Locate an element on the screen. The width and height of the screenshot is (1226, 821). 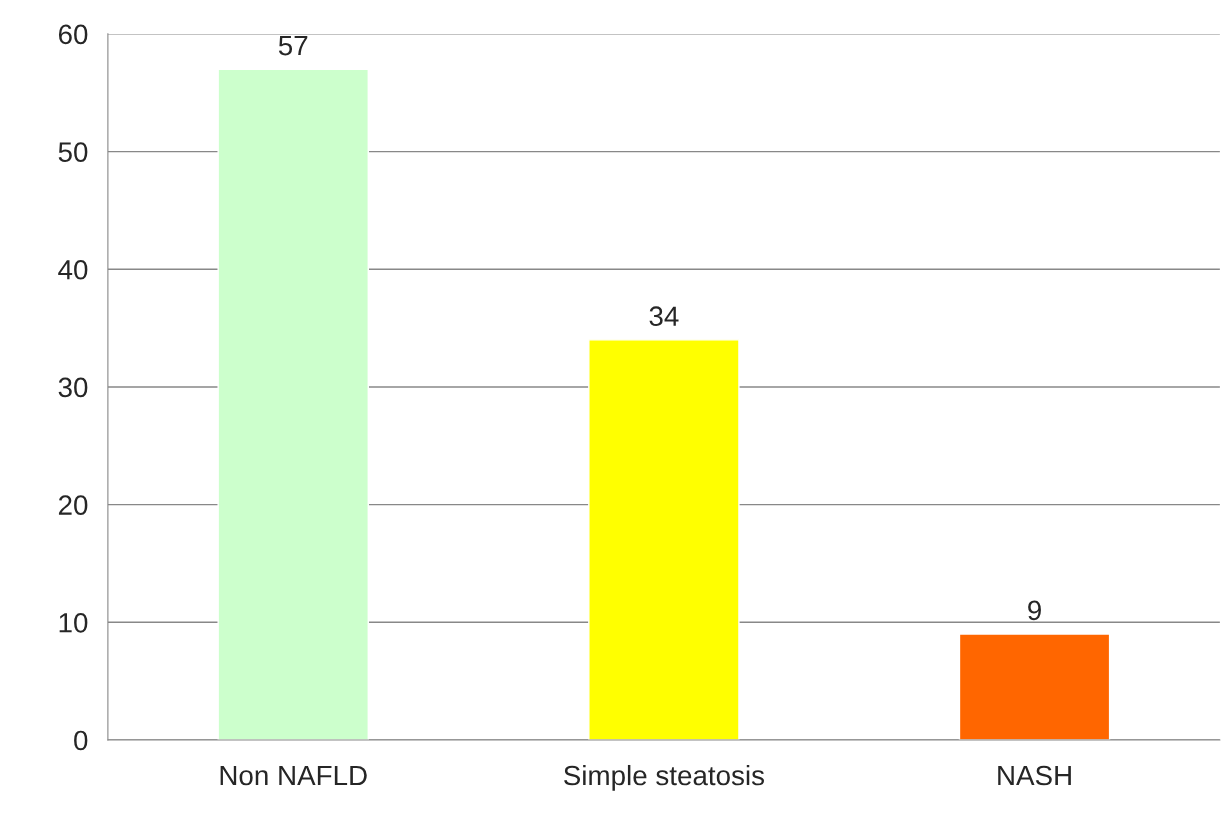
y-tick-label: 50 is located at coordinates (73, 152).